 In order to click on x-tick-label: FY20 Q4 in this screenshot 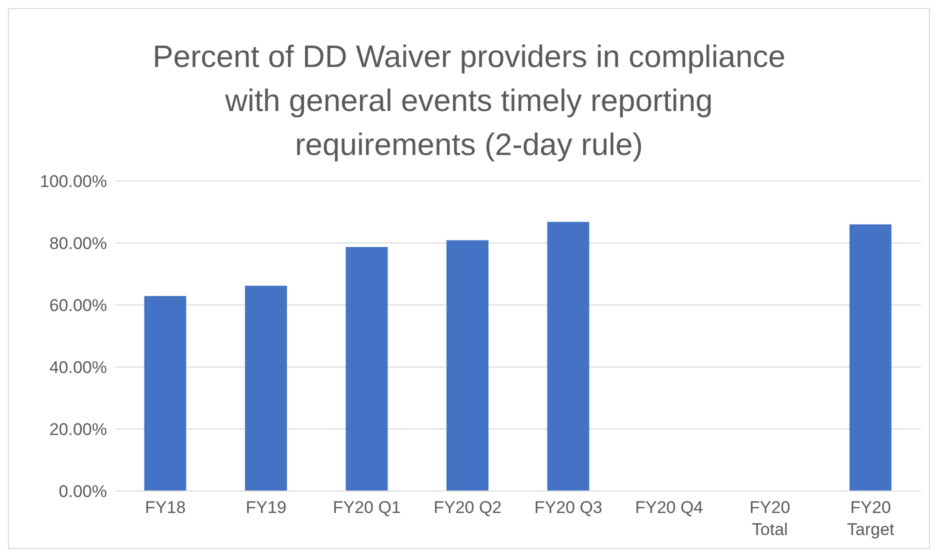, I will do `click(669, 507)`.